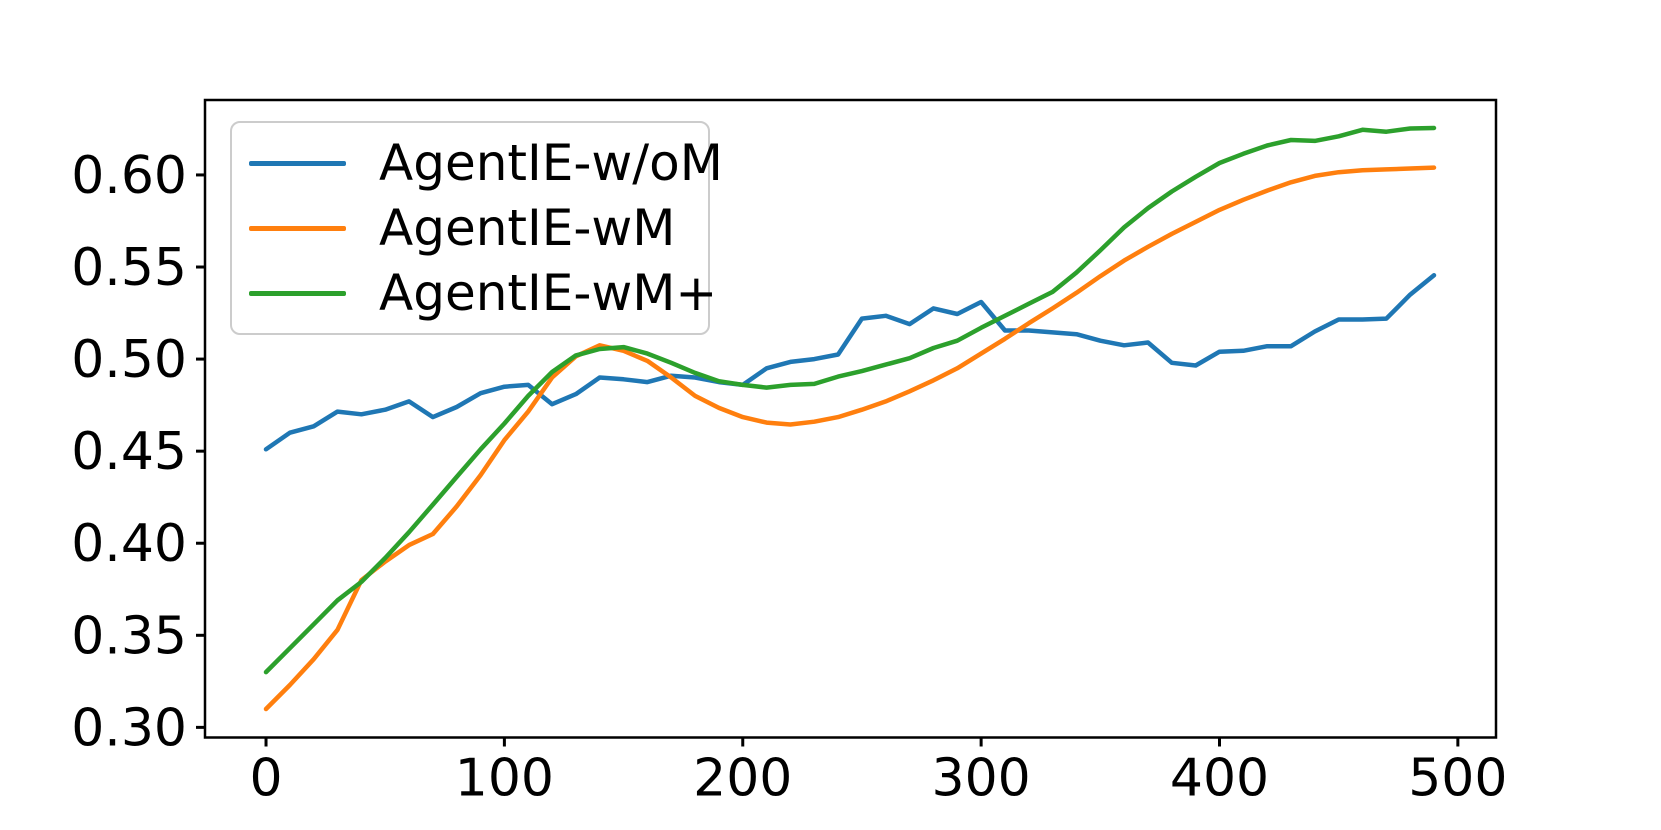 Image resolution: width=1661 pixels, height=830 pixels. I want to click on x-tick-label: 400, so click(1219, 779).